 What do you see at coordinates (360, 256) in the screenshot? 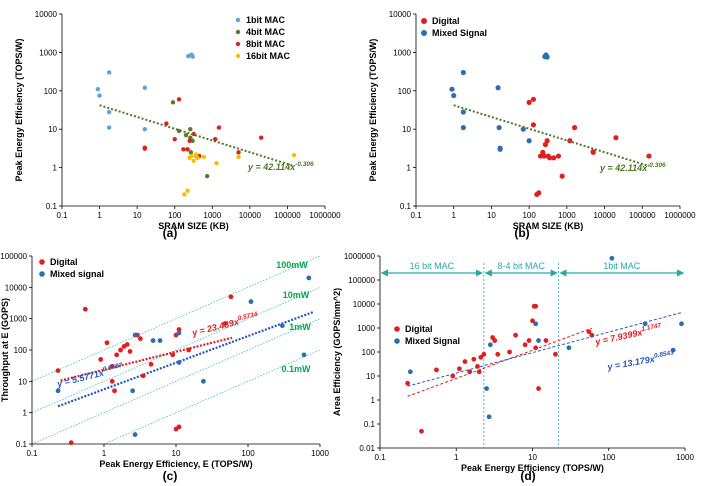
I see `y-tick-label: 1000000` at bounding box center [360, 256].